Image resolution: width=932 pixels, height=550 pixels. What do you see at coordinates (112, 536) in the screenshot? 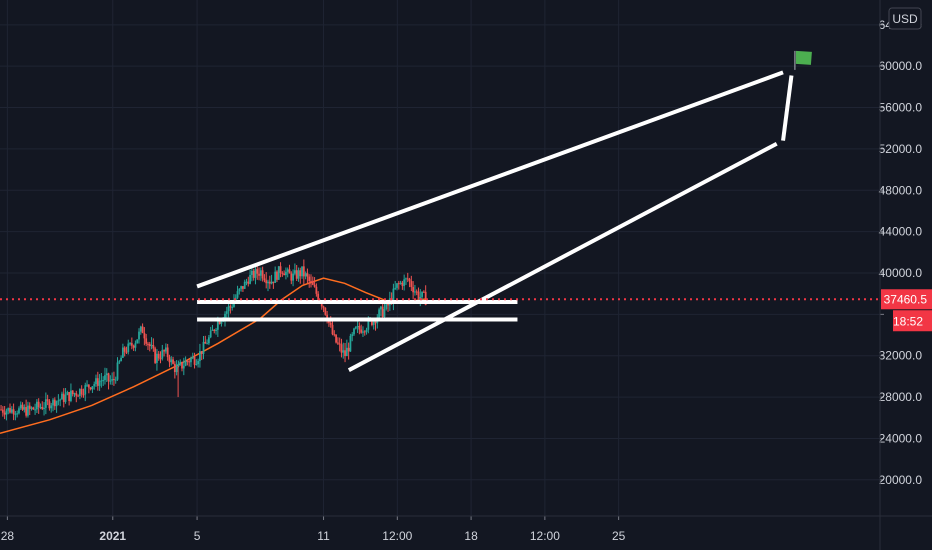
I see `time-tick-label: 2021` at bounding box center [112, 536].